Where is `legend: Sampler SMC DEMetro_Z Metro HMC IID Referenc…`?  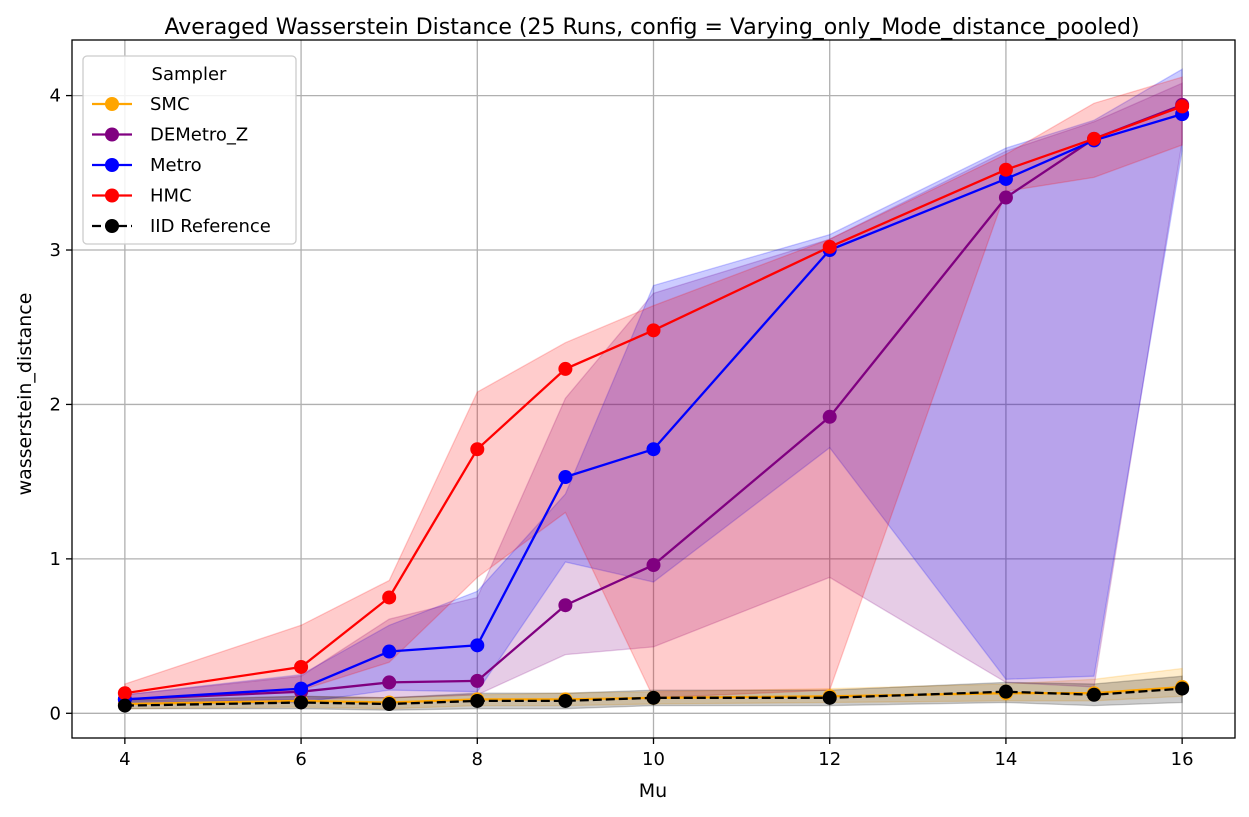
legend: Sampler SMC DEMetro_Z Metro HMC IID Referenc… is located at coordinates (189, 150).